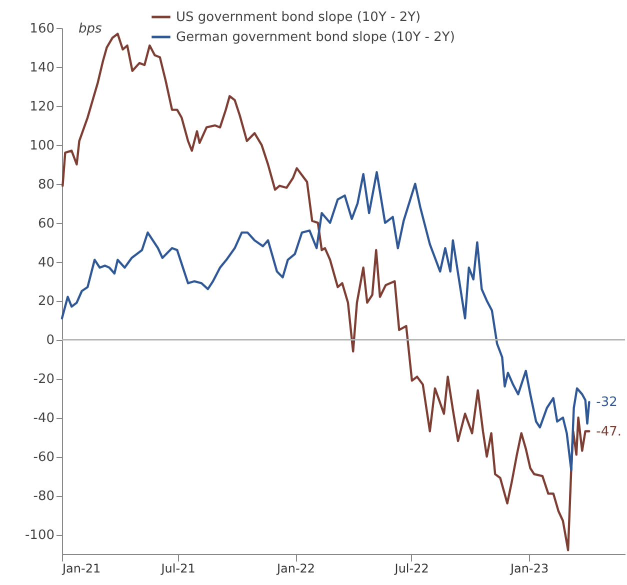 Image resolution: width=627 pixels, height=585 pixels. What do you see at coordinates (43, 496) in the screenshot?
I see `y-tick-label: -80` at bounding box center [43, 496].